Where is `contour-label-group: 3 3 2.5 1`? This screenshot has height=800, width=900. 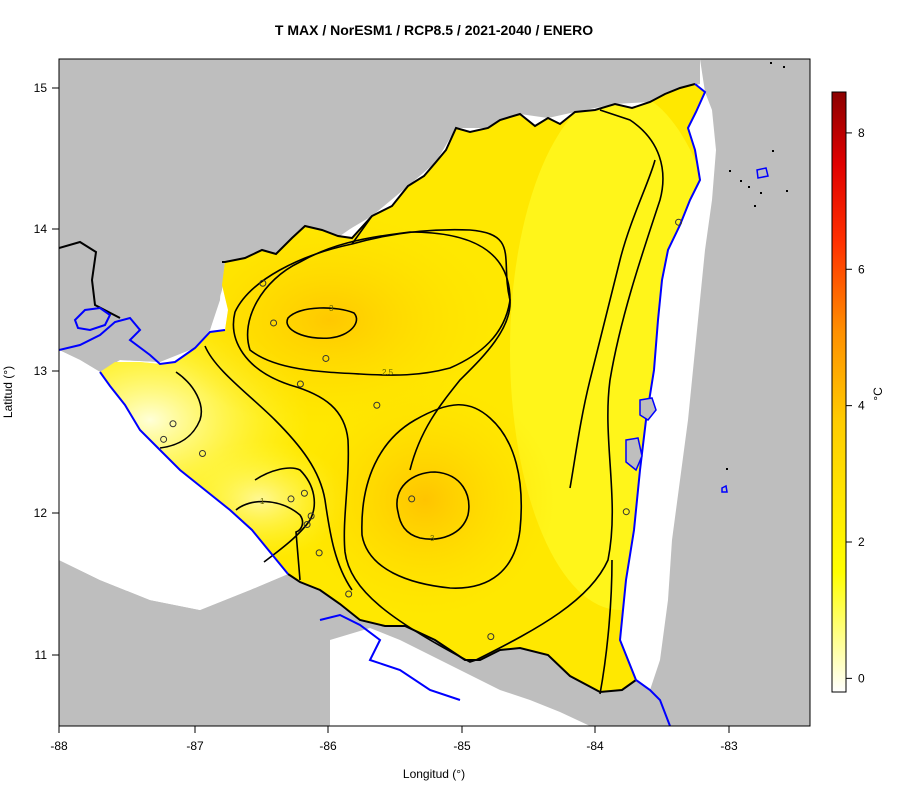 contour-label-group: 3 3 2.5 1 is located at coordinates (347, 423).